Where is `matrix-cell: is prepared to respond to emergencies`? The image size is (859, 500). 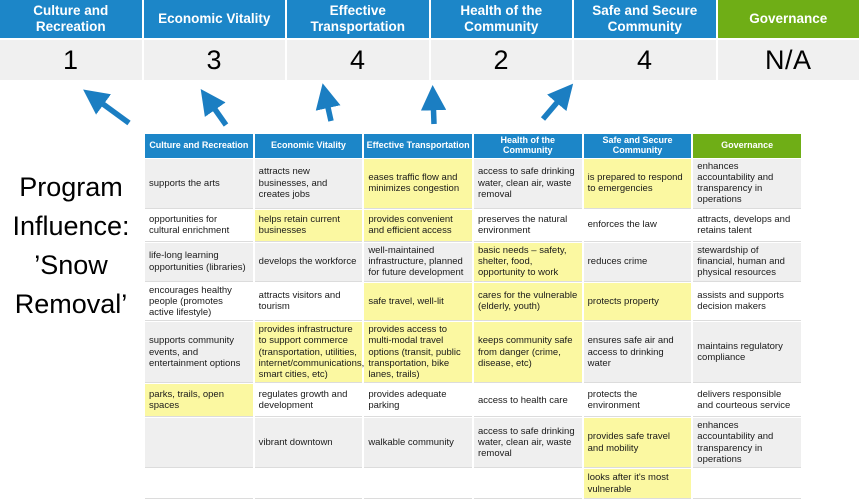
matrix-cell: is prepared to respond to emergencies is located at coordinates (638, 184).